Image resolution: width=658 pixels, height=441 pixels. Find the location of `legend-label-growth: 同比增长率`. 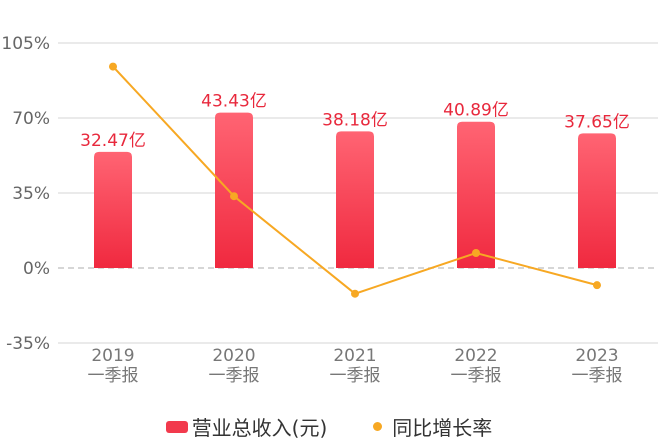

legend-label-growth: 同比增长率 is located at coordinates (442, 428).